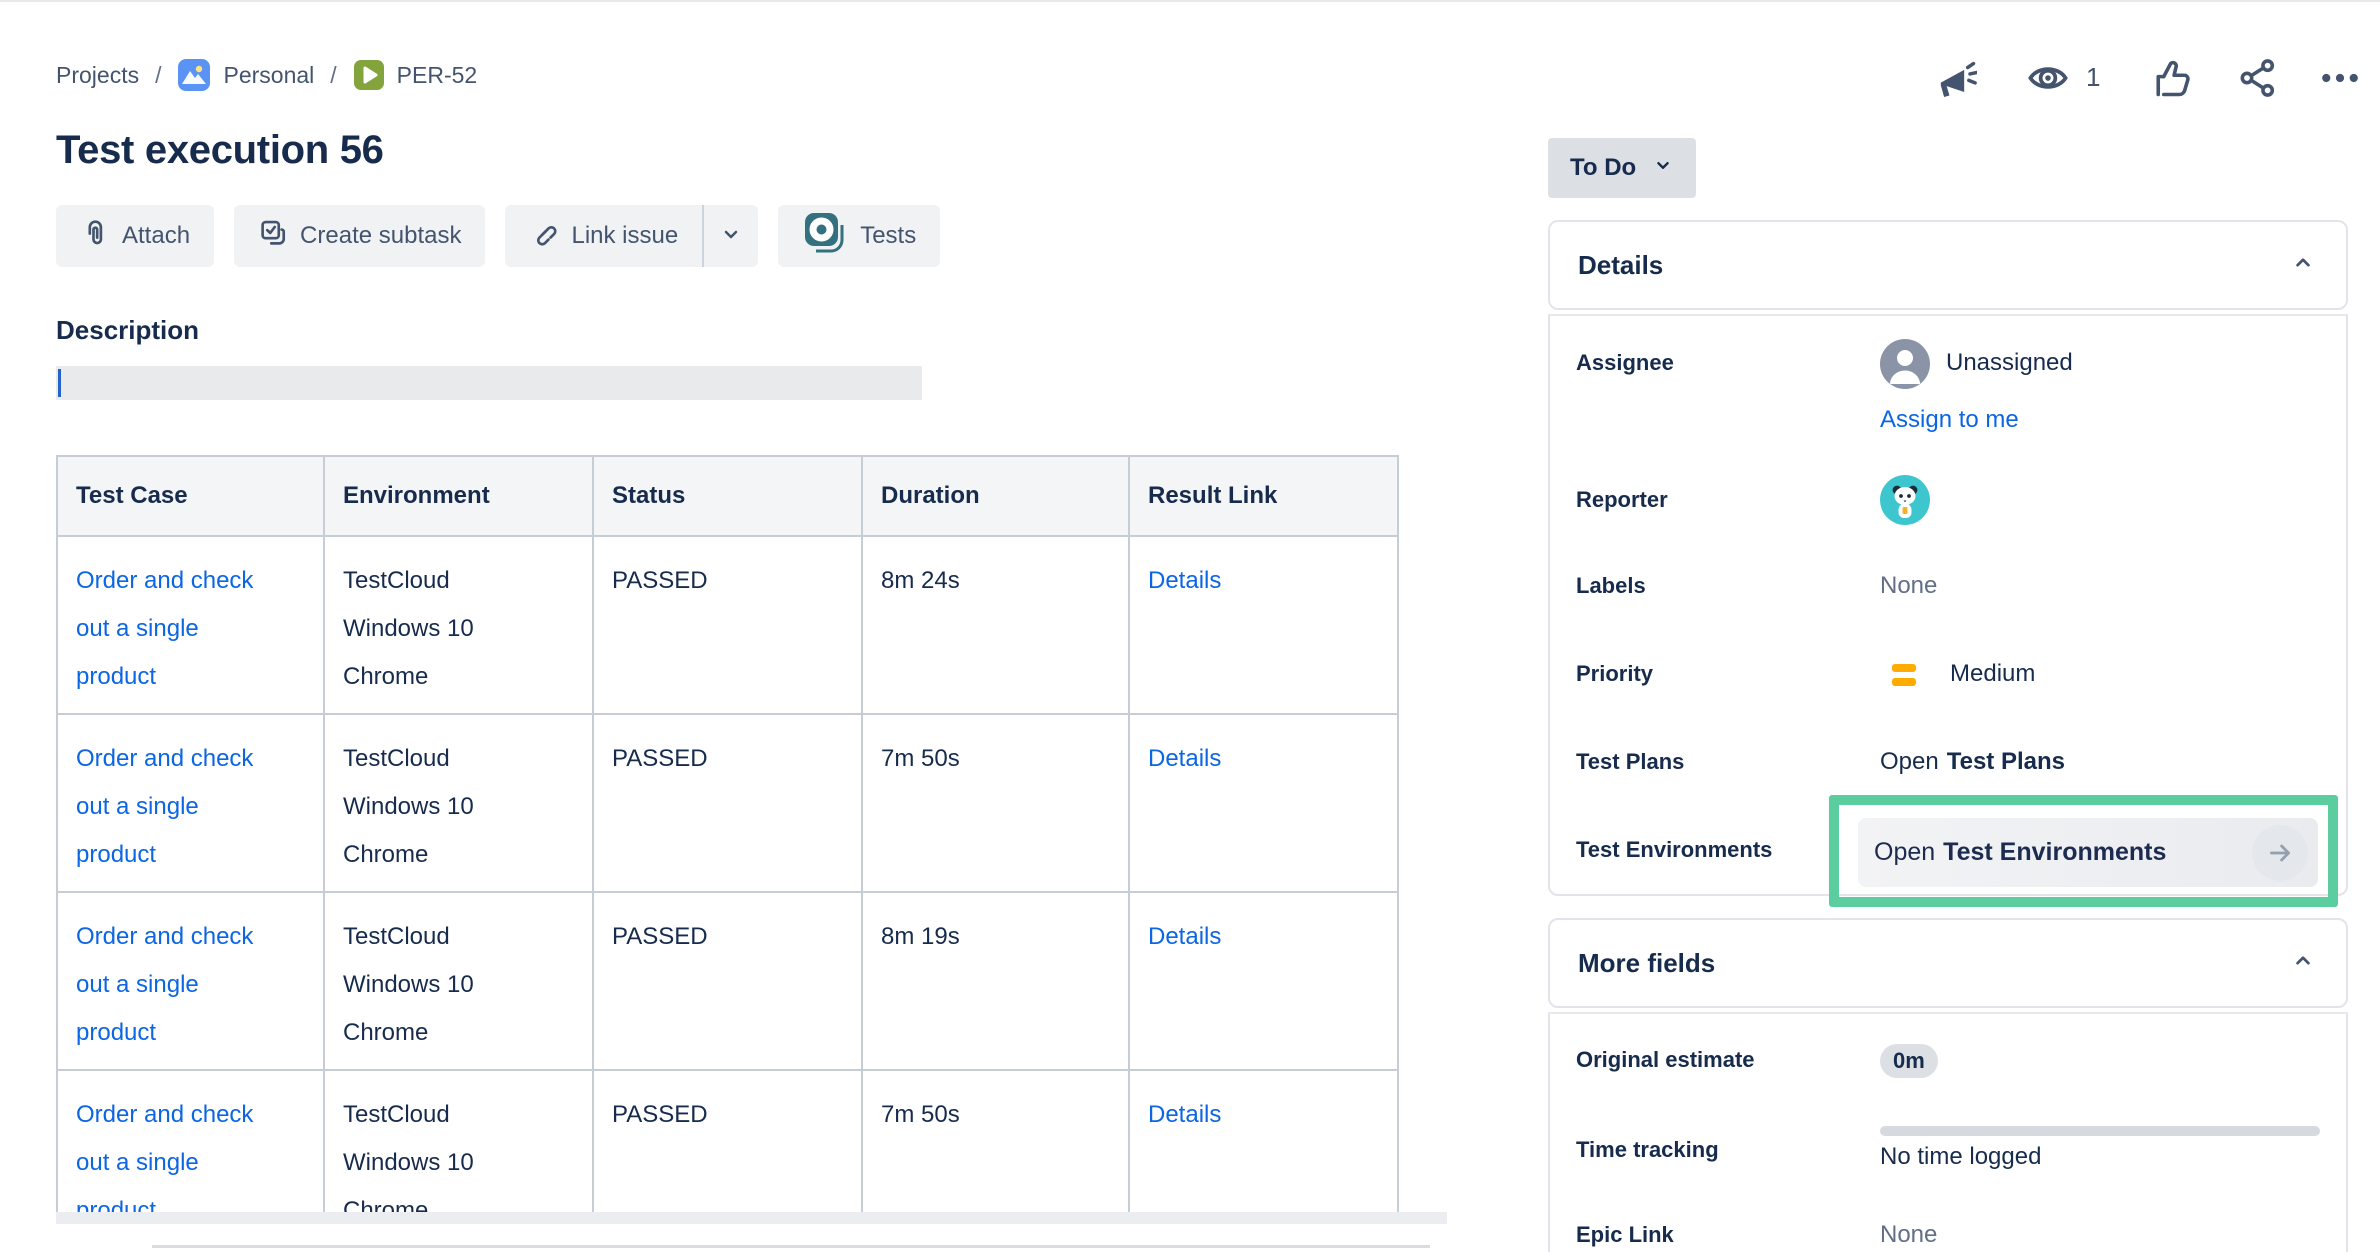 Image resolution: width=2380 pixels, height=1252 pixels. I want to click on open-test-plans-link: Open Test Plans, so click(1972, 761).